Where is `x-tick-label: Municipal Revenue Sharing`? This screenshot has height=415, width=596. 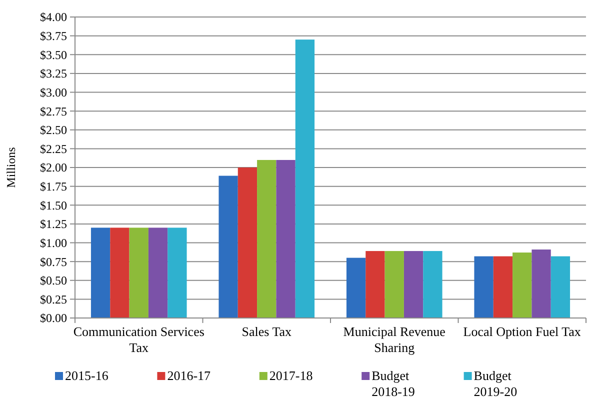
x-tick-label: Municipal Revenue Sharing is located at coordinates (394, 339).